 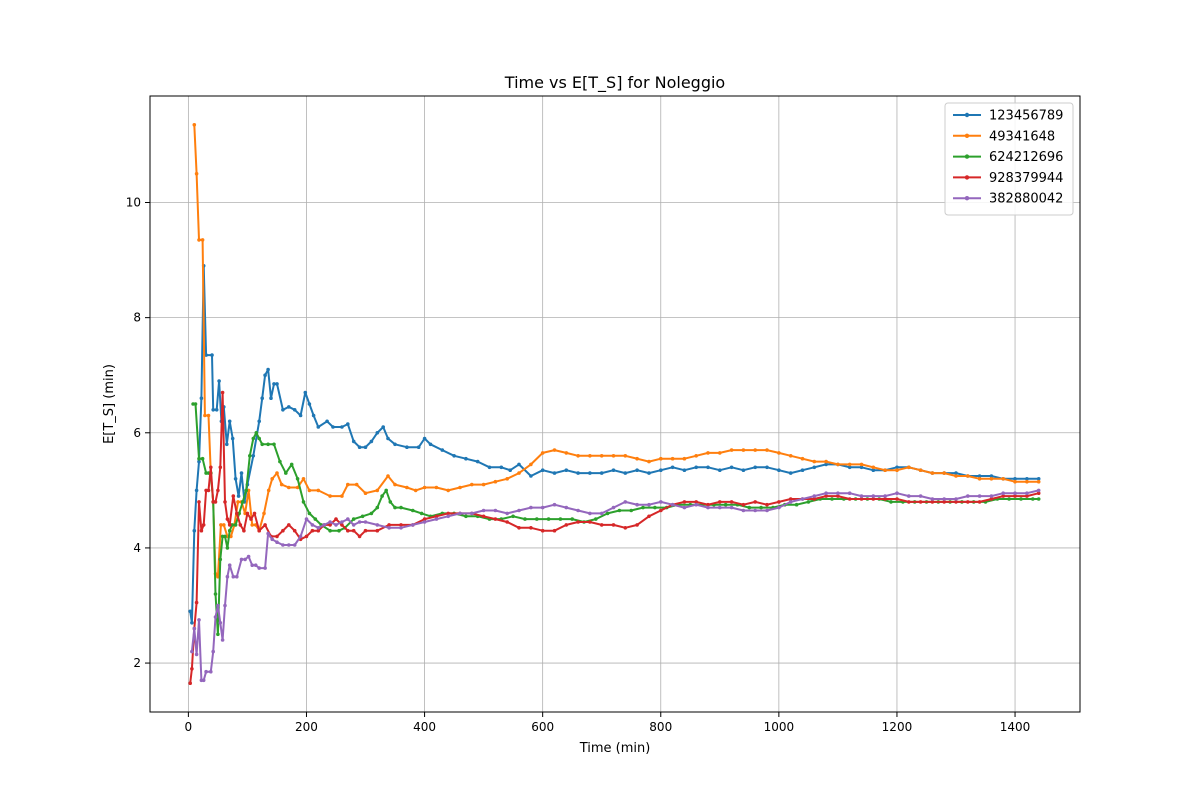 What do you see at coordinates (1026, 116) in the screenshot?
I see `legend-label: 123456789` at bounding box center [1026, 116].